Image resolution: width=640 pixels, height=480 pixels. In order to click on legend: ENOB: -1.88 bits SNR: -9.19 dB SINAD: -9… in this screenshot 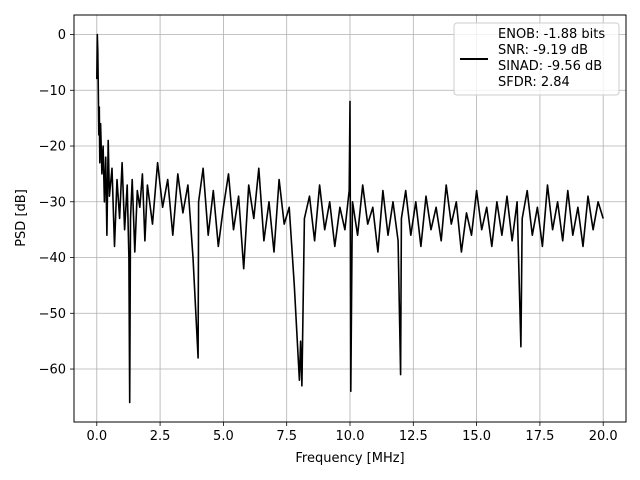, I will do `click(536, 59)`.